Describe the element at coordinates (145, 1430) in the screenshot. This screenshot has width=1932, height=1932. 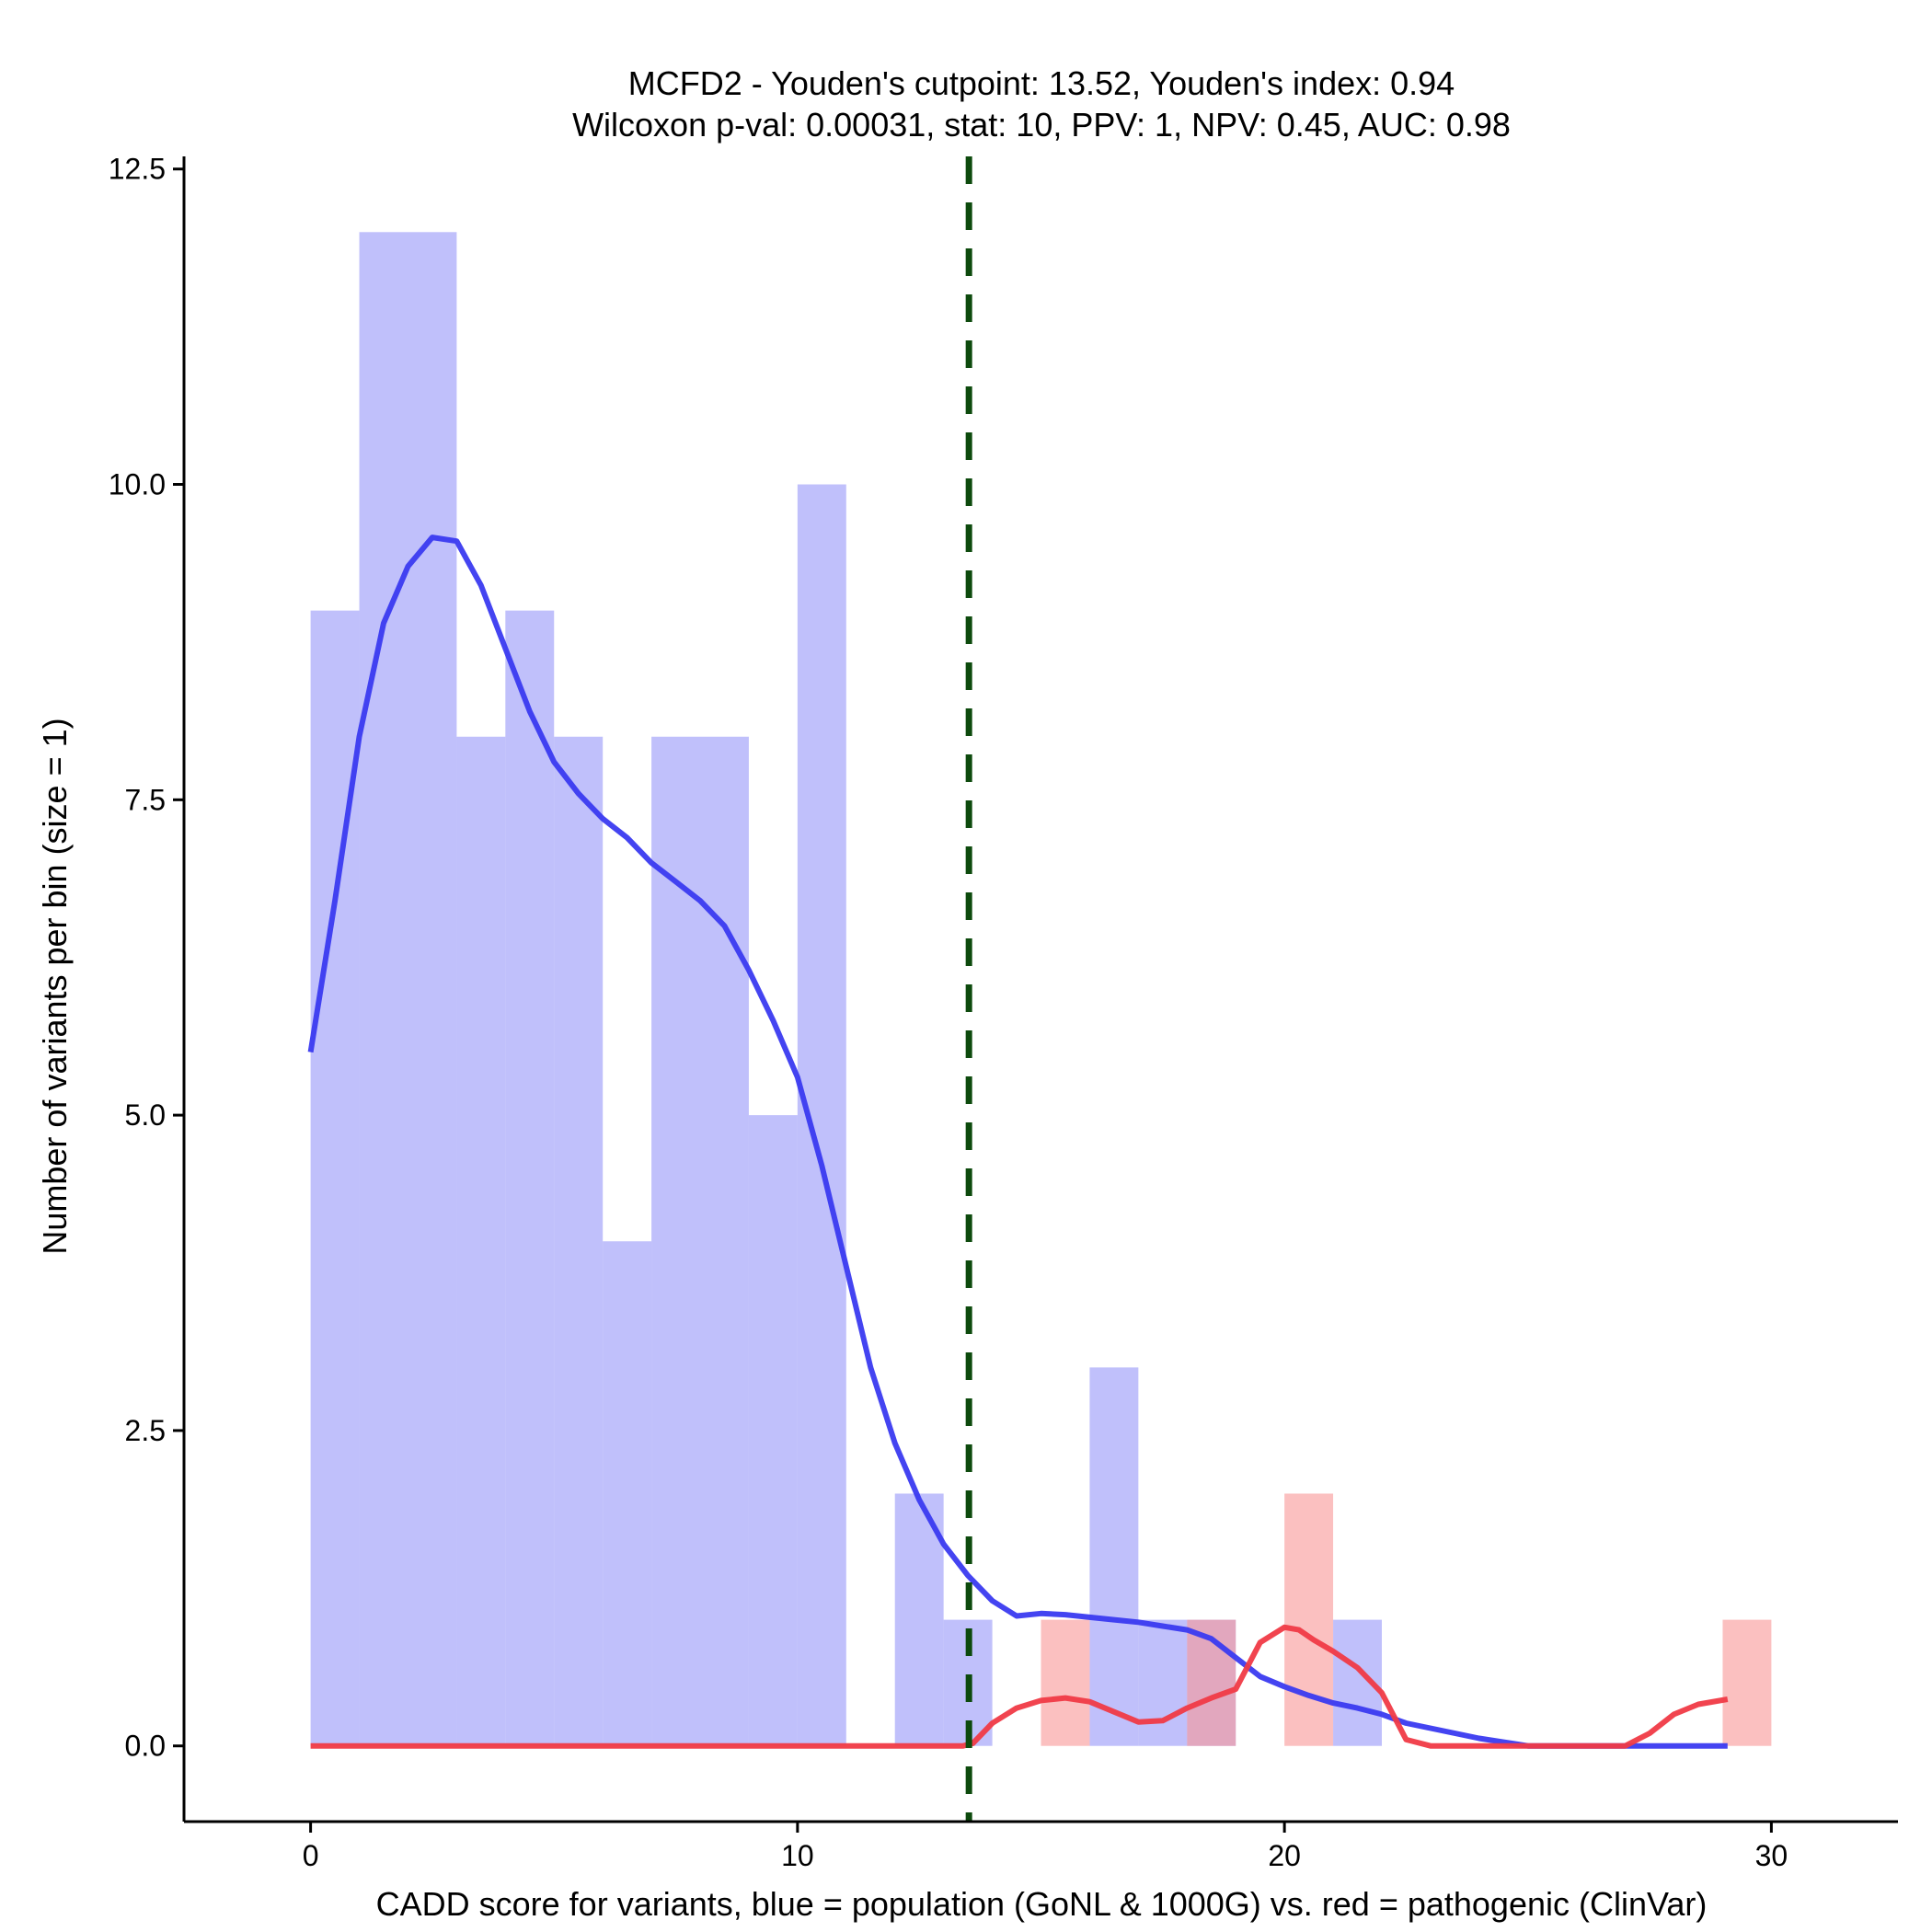
I see `y-tick-label: 2.5` at that location.